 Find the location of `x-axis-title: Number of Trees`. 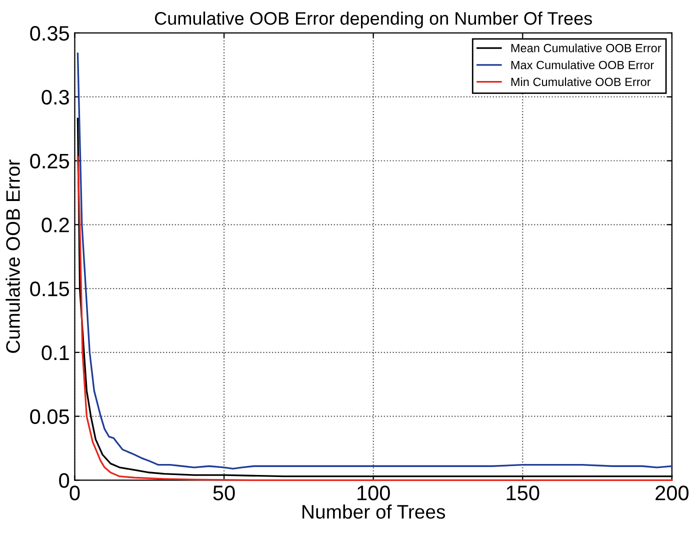

x-axis-title: Number of Trees is located at coordinates (374, 511).